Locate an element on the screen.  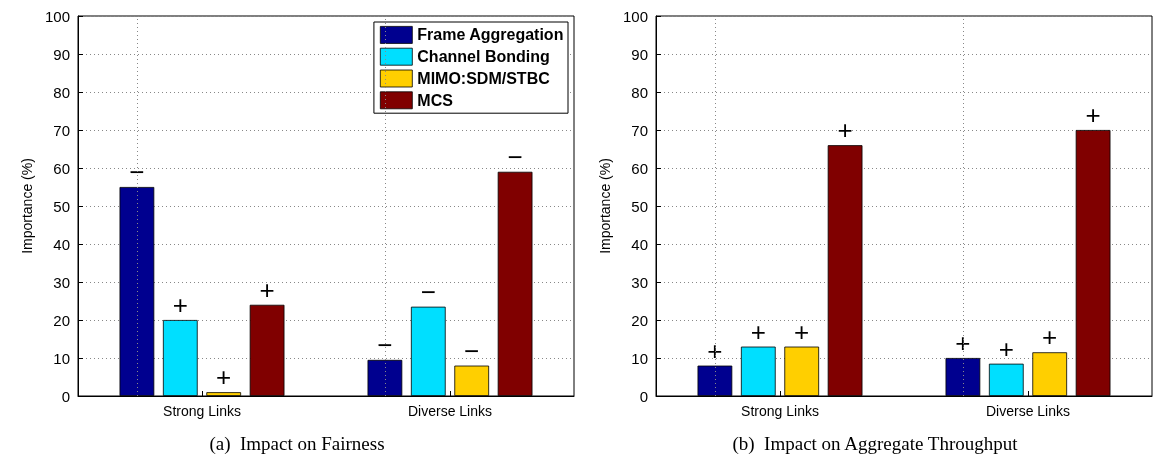
legend-label: Frame Aggregation is located at coordinates (490, 35).